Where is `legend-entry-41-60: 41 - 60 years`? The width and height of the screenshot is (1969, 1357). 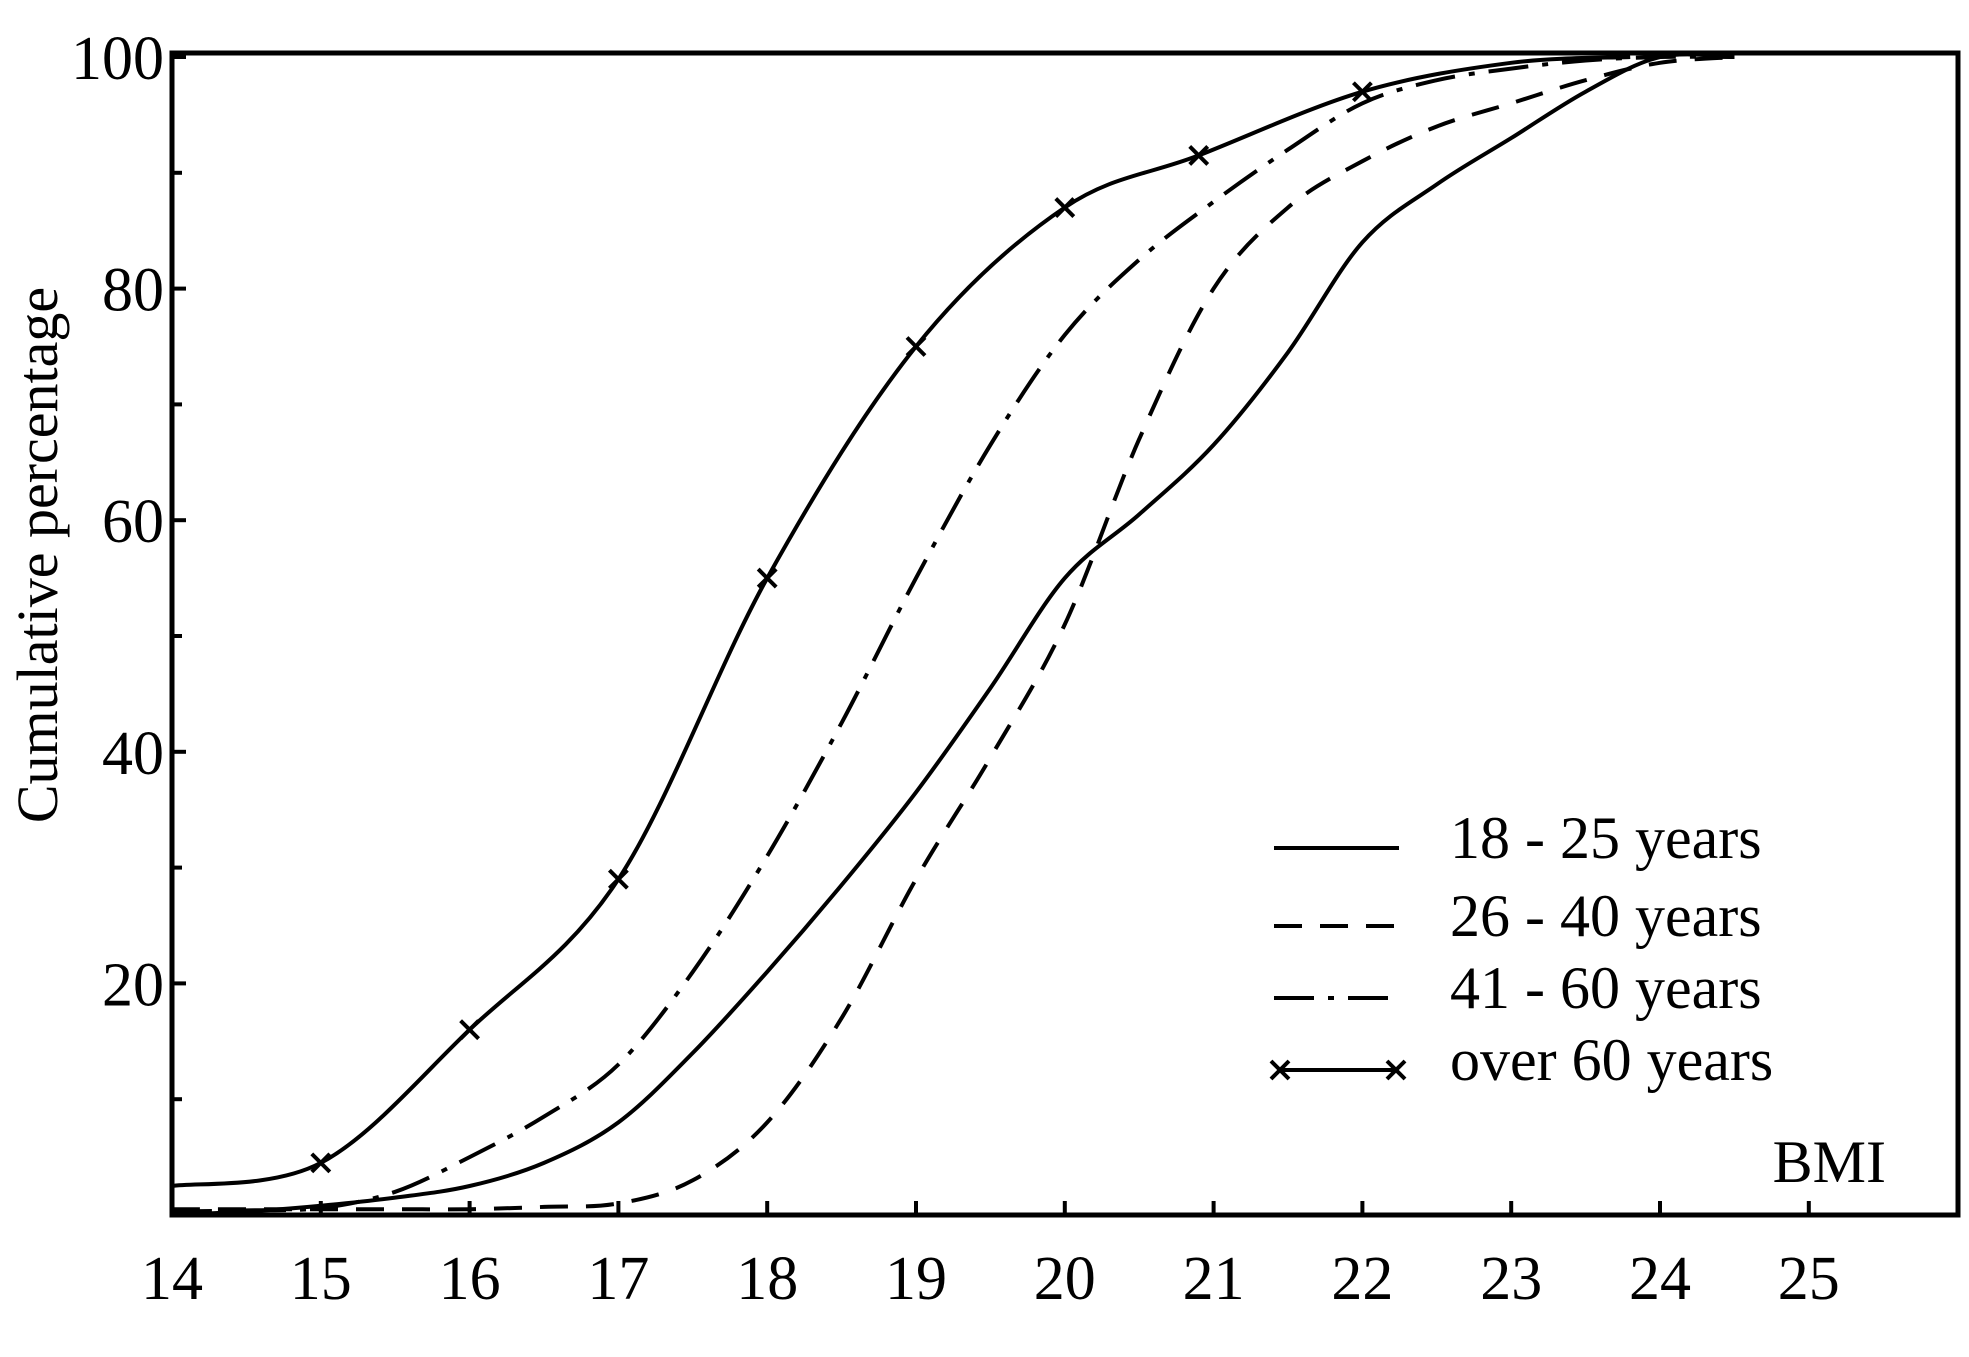
legend-entry-41-60: 41 - 60 years is located at coordinates (1518, 988).